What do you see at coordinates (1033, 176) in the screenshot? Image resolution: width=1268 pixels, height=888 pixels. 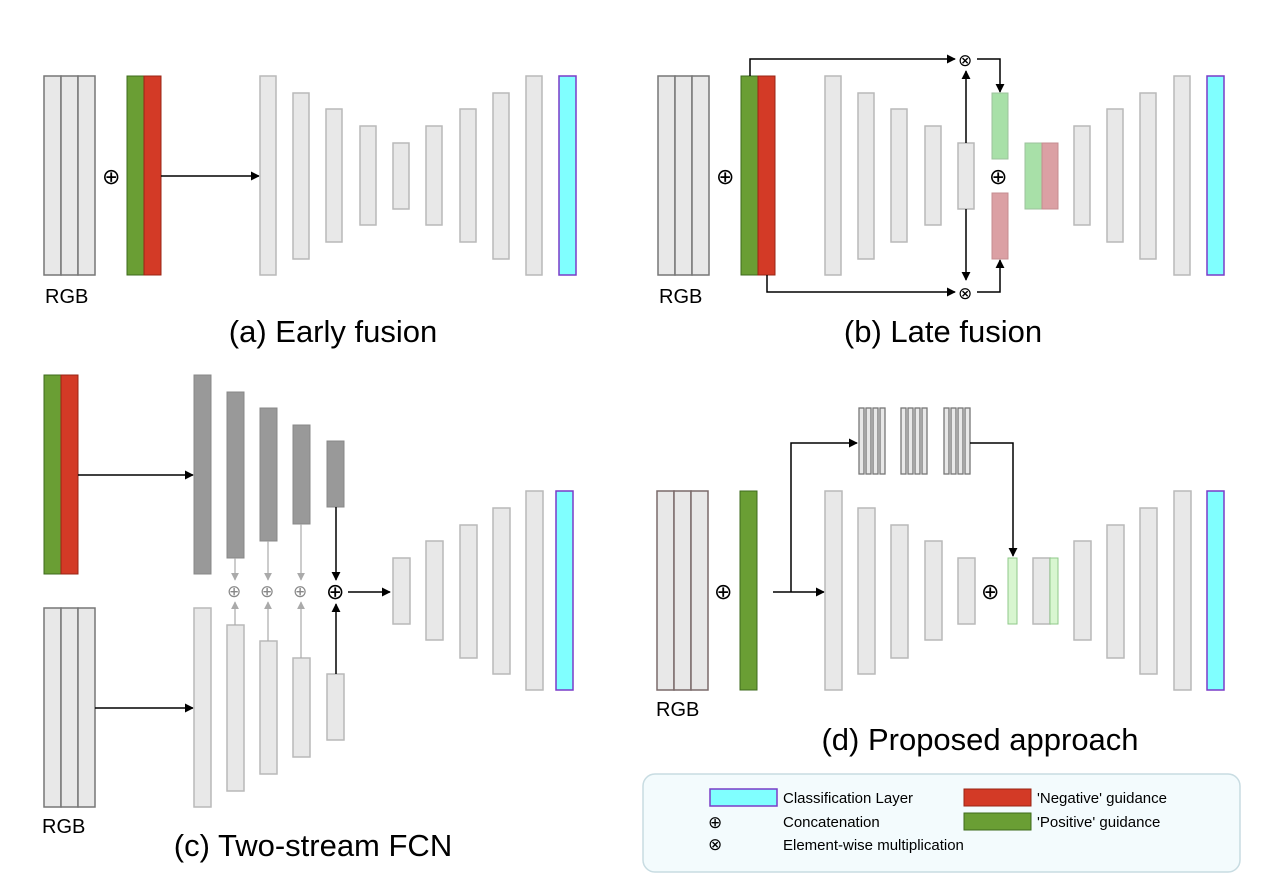 I see `fused-positive-map` at bounding box center [1033, 176].